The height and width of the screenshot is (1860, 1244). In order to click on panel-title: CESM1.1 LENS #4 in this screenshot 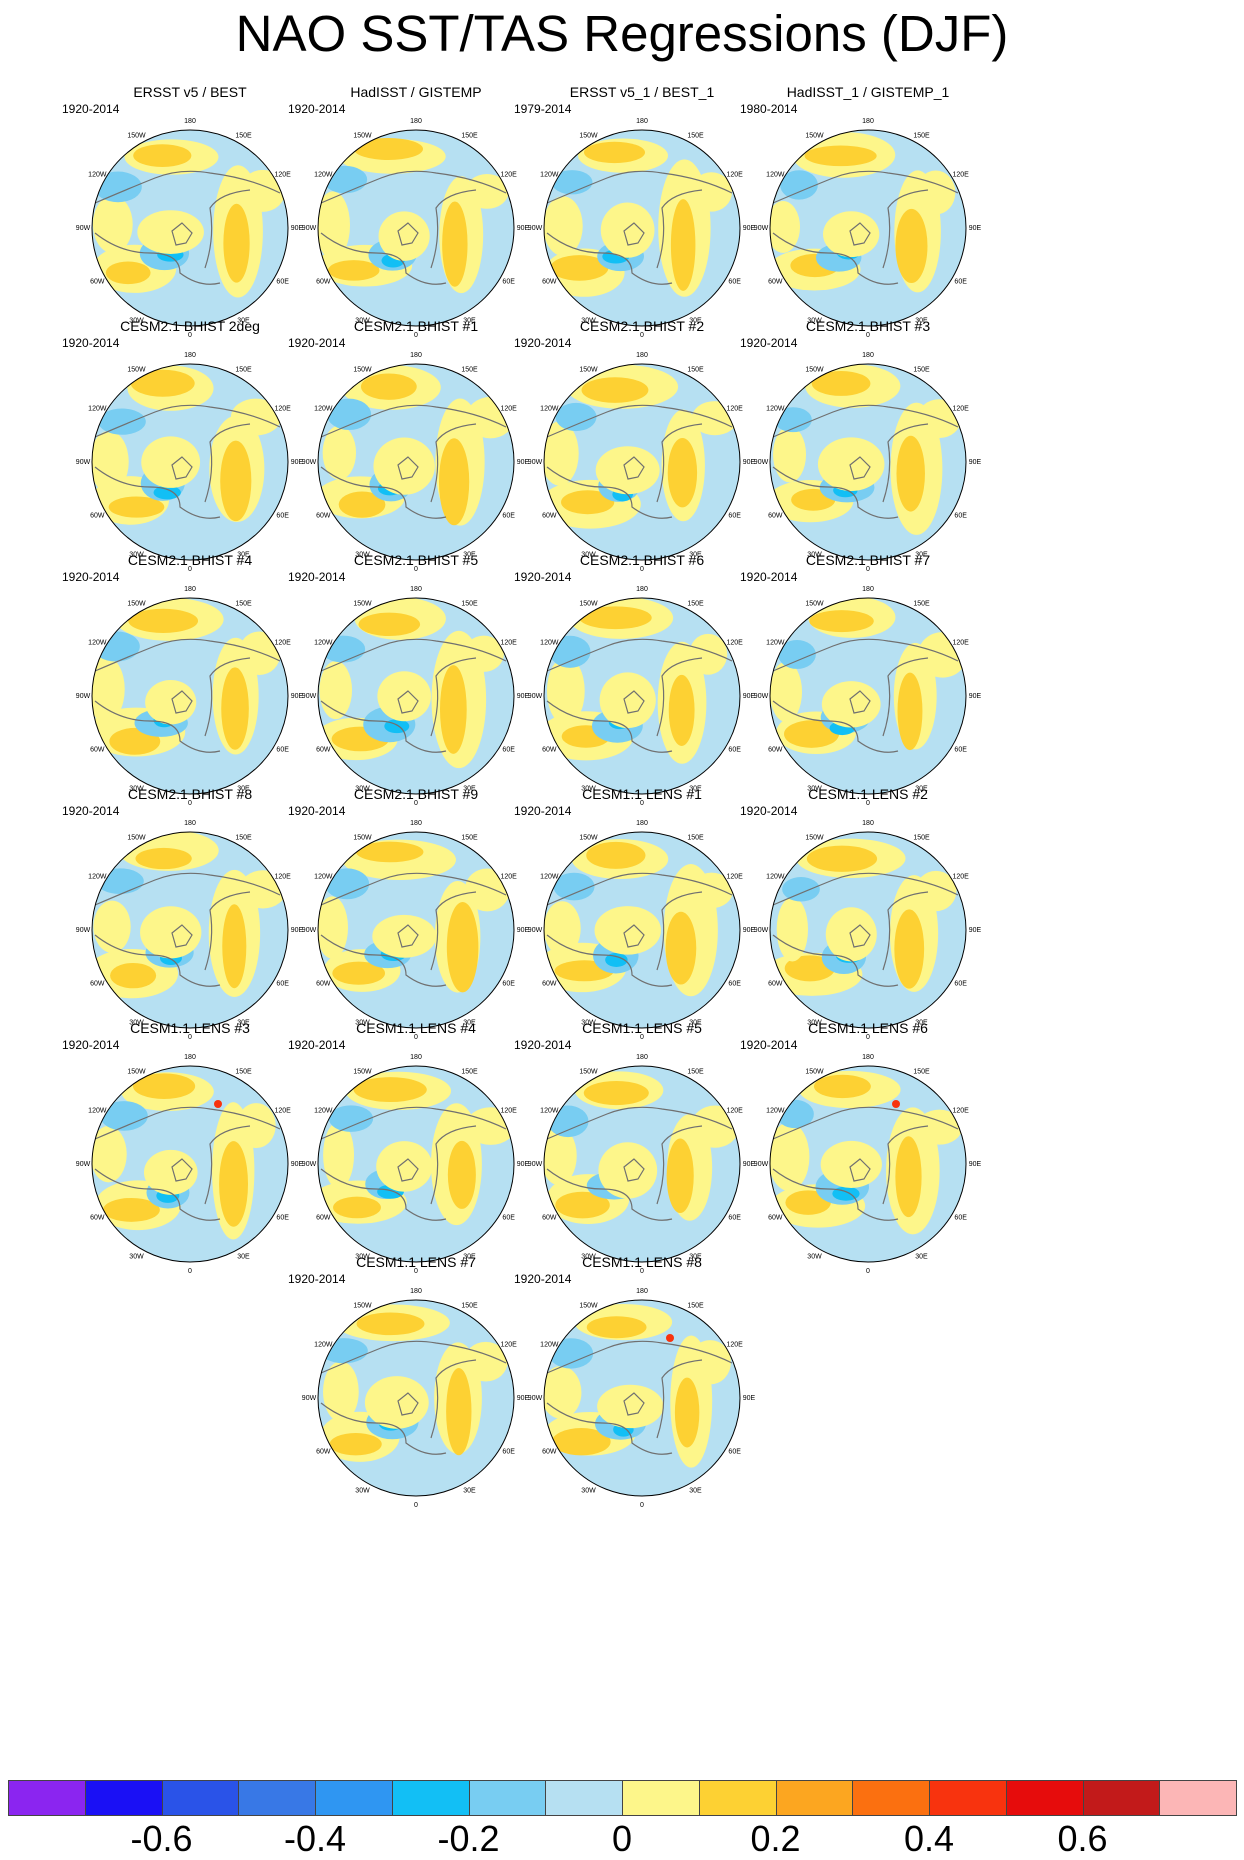, I will do `click(416, 1028)`.